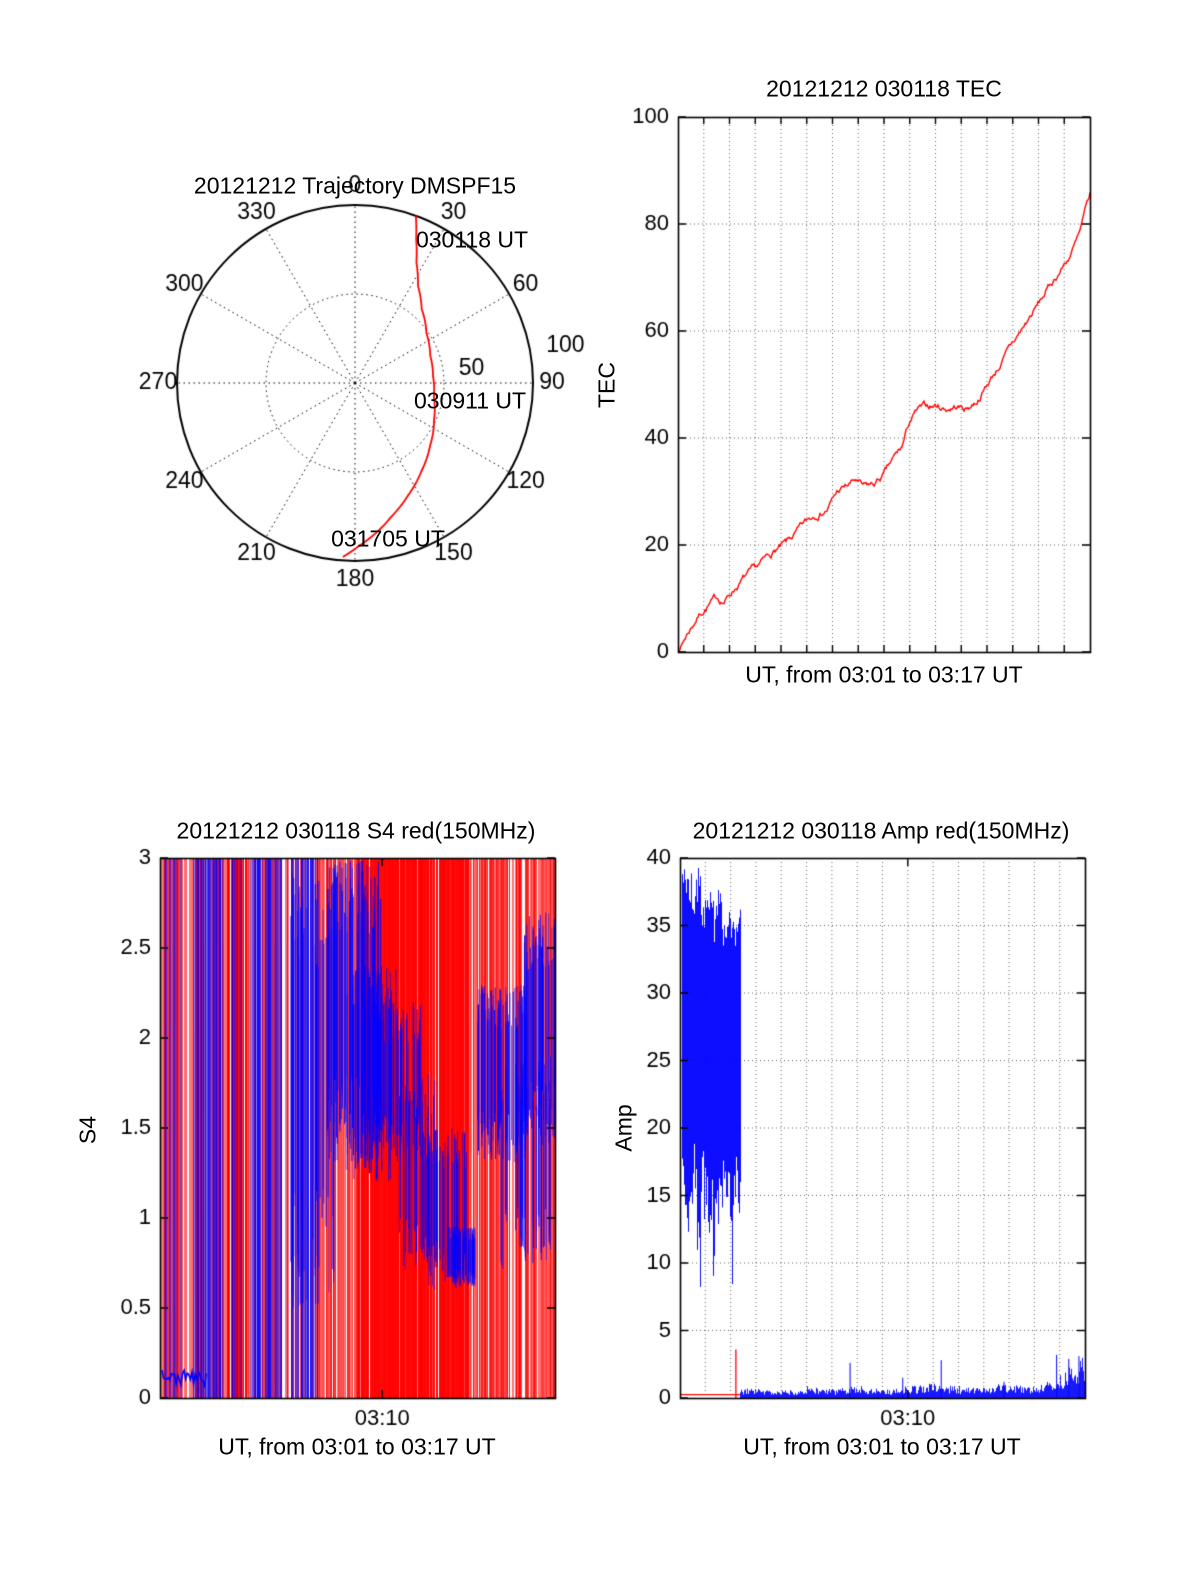 This screenshot has width=1200, height=1575. I want to click on amp-y-axis-label: Amp, so click(623, 1128).